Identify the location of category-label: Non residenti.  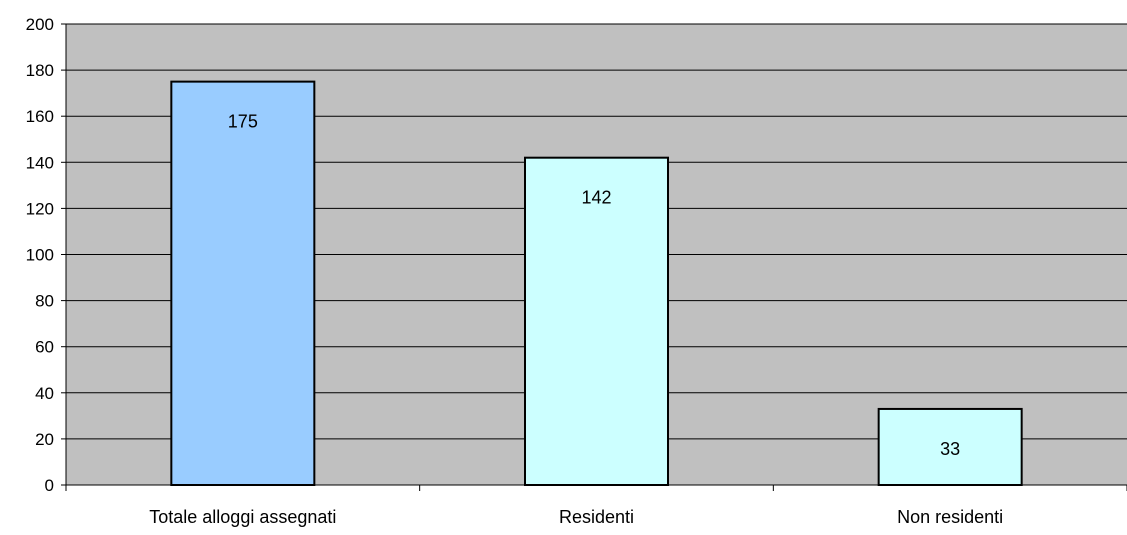
(950, 517).